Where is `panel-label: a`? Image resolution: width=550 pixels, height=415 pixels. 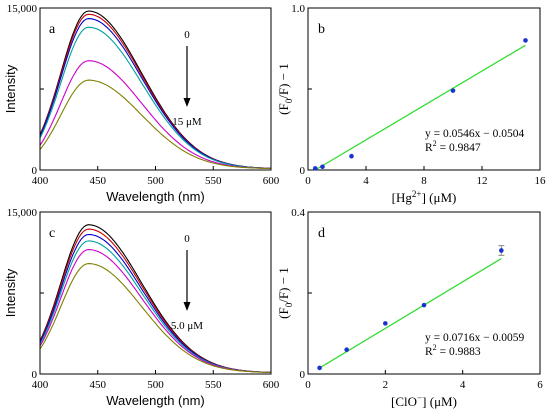
panel-label: a is located at coordinates (52, 29).